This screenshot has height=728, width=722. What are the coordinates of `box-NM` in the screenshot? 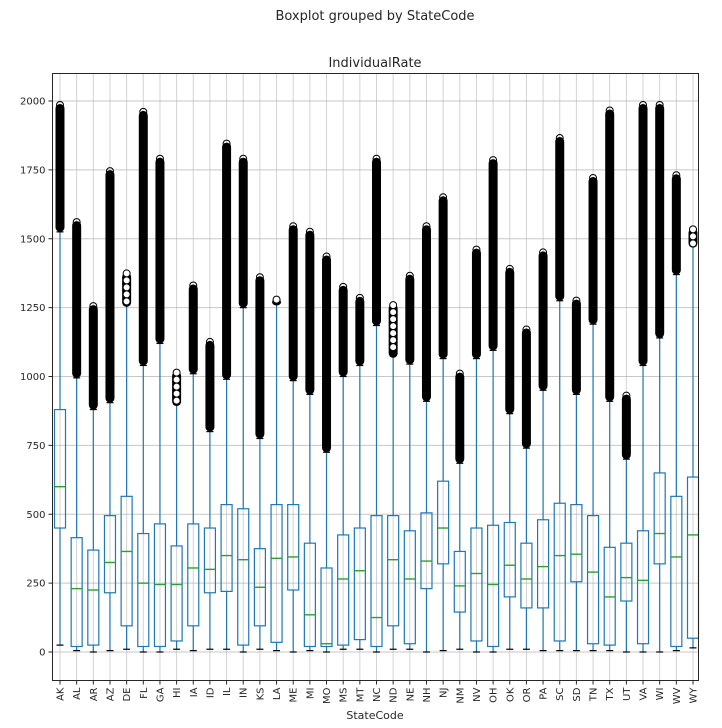 It's located at (459, 509).